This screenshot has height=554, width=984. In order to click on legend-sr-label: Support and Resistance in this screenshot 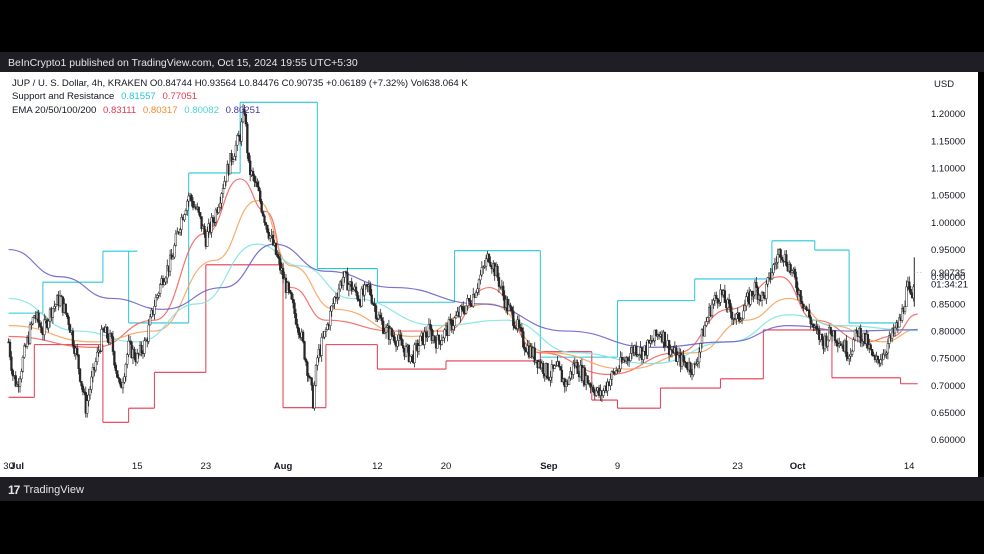, I will do `click(63, 97)`.